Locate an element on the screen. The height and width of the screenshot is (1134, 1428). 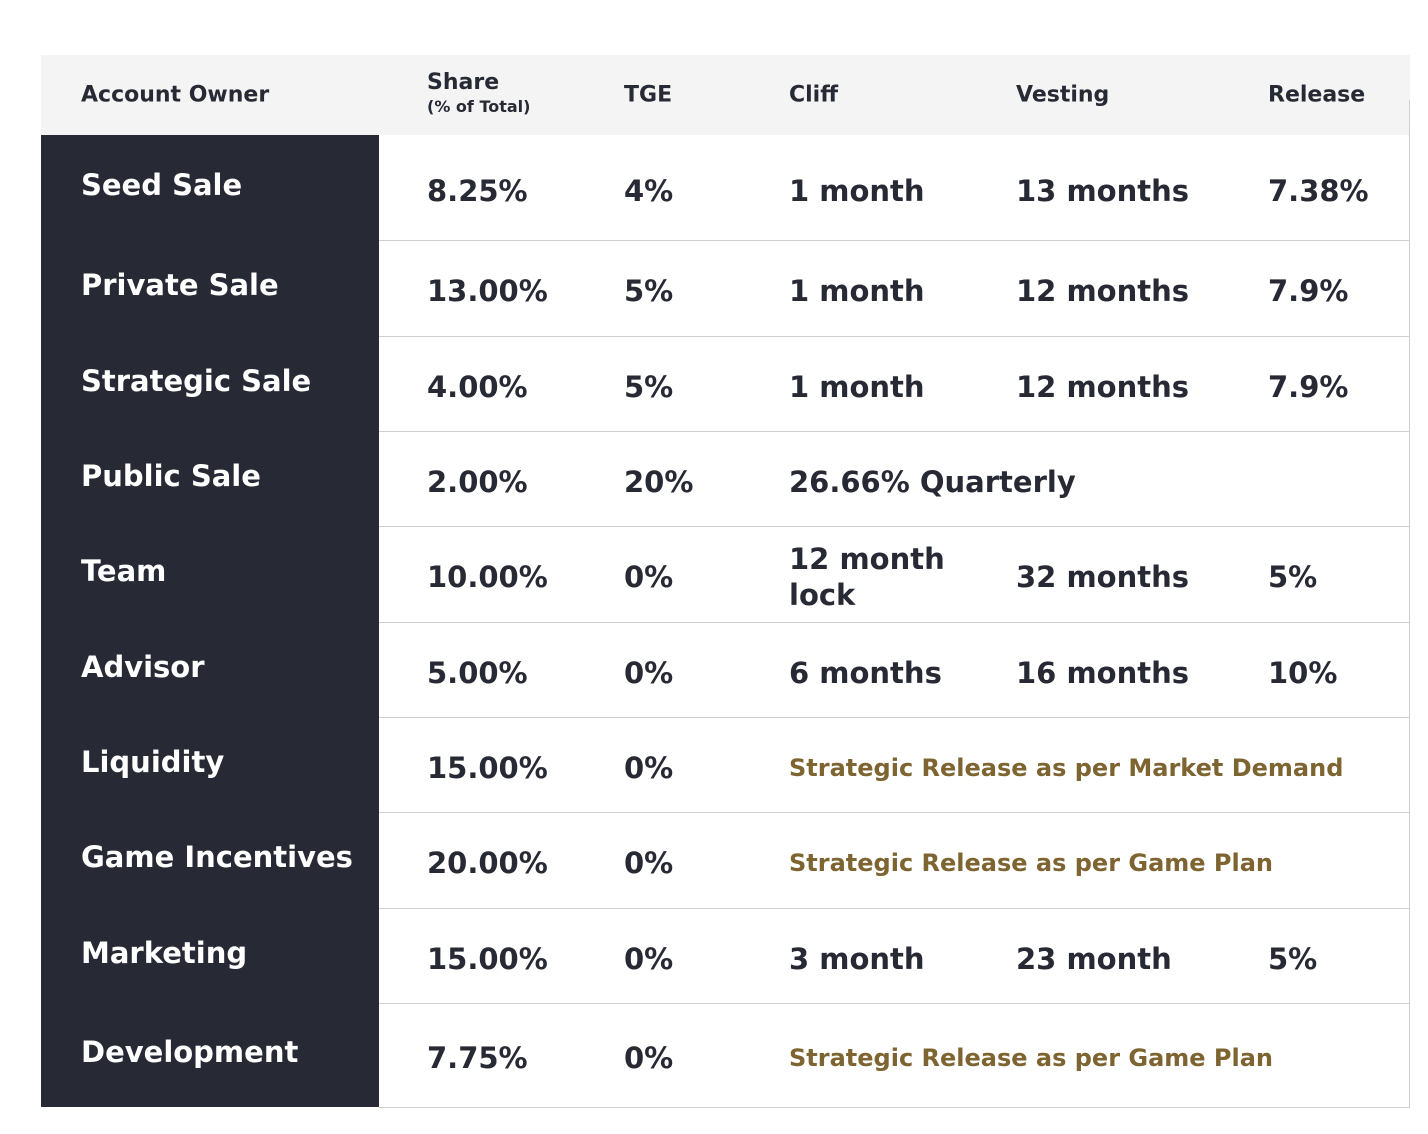
header-tge: TGE is located at coordinates (648, 95).